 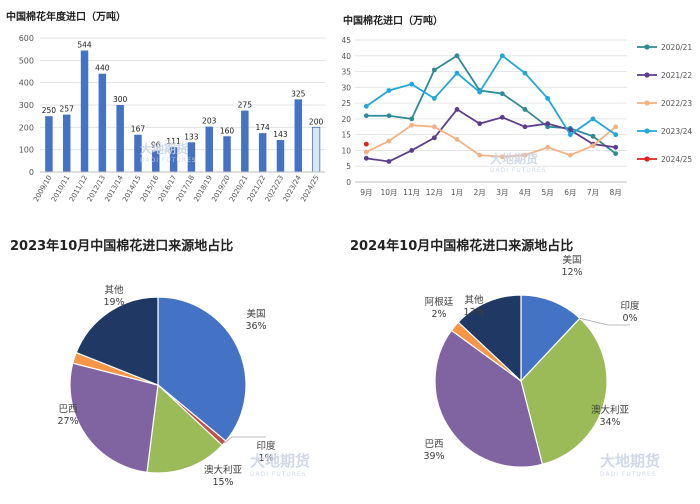 What do you see at coordinates (348, 182) in the screenshot?
I see `line-y-tick-label: 0` at bounding box center [348, 182].